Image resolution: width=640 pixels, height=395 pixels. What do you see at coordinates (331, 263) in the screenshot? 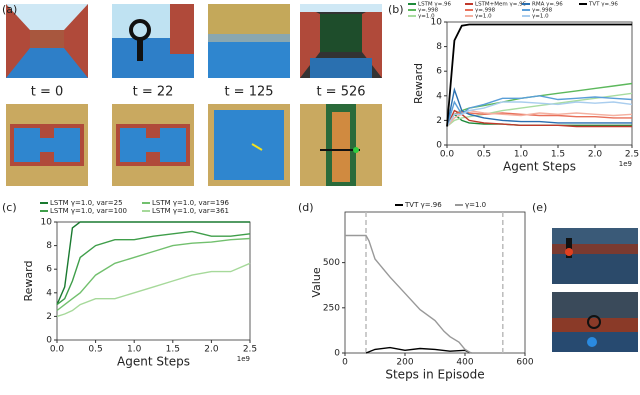
I see `y-tick-label: 500` at bounding box center [331, 263].